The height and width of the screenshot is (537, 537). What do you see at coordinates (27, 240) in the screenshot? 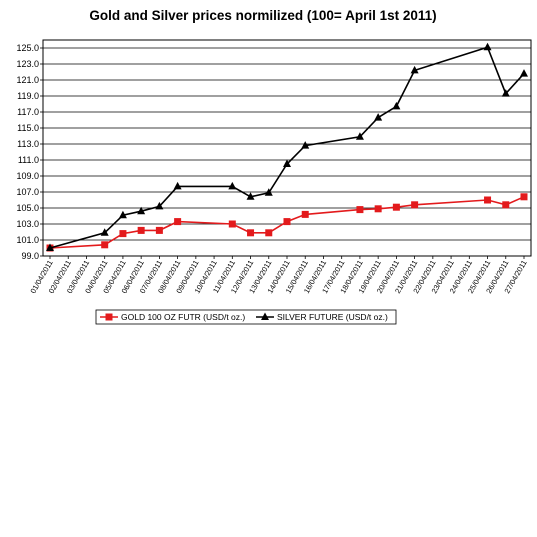
I see `y-tick-label: 101.0` at bounding box center [27, 240].